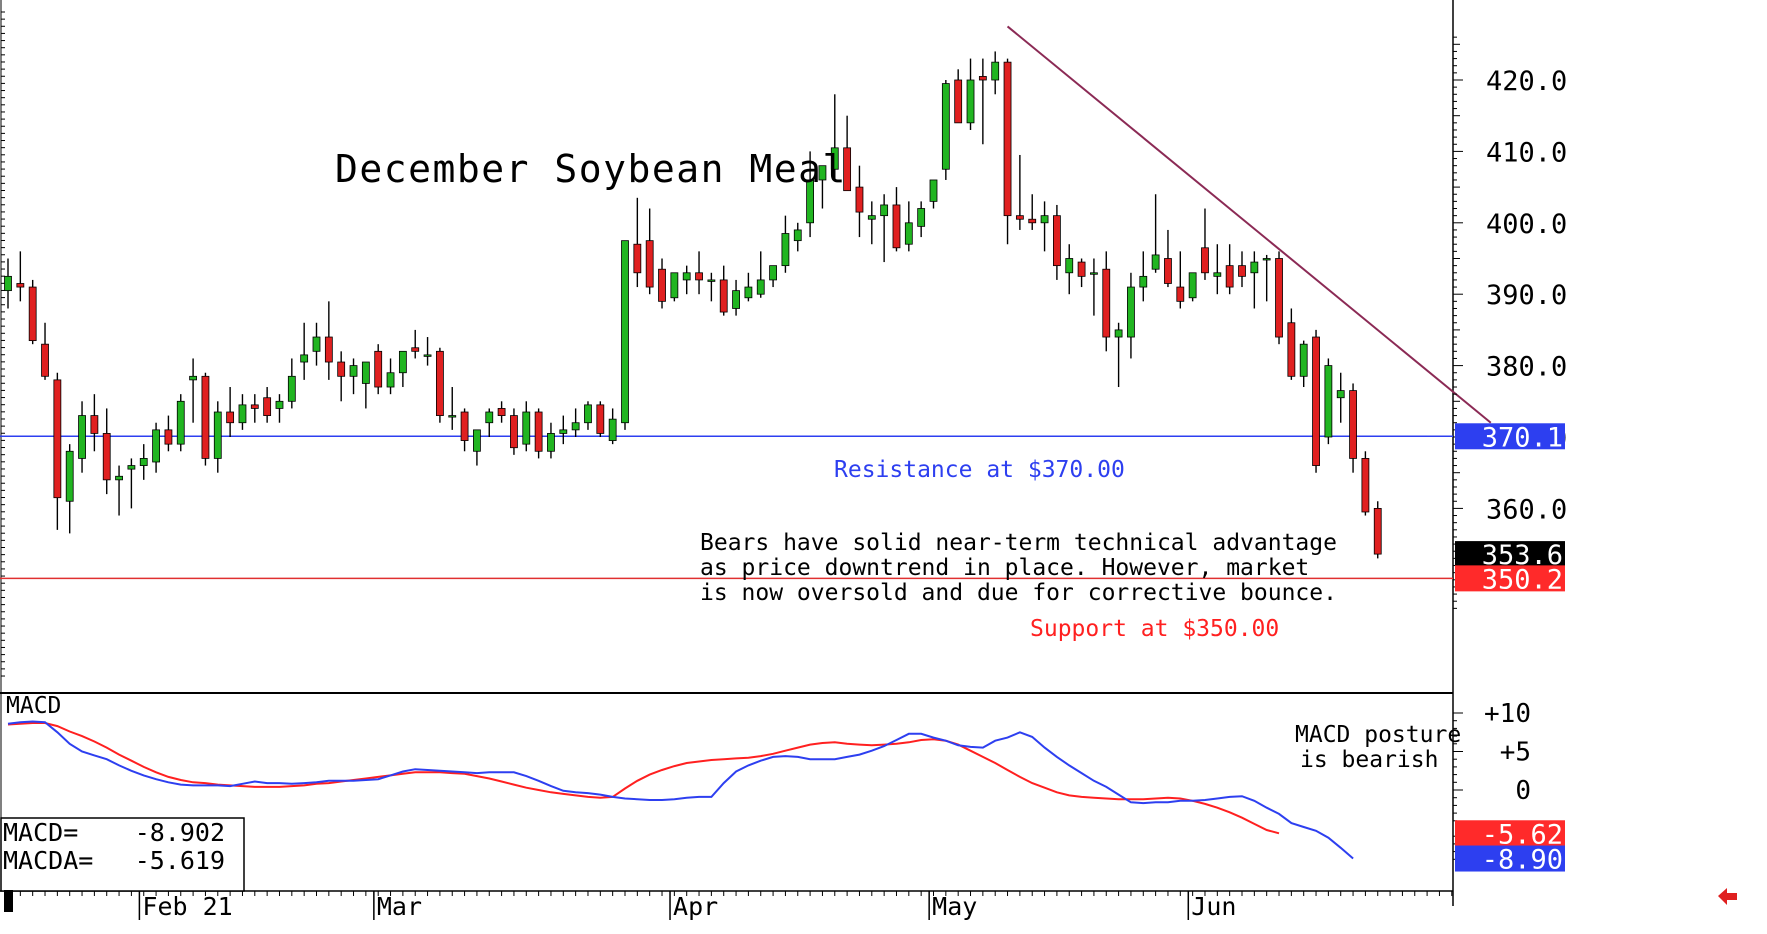 This screenshot has height=934, width=1767. I want to click on macd-readout-macda-value: -5.619, so click(180, 860).